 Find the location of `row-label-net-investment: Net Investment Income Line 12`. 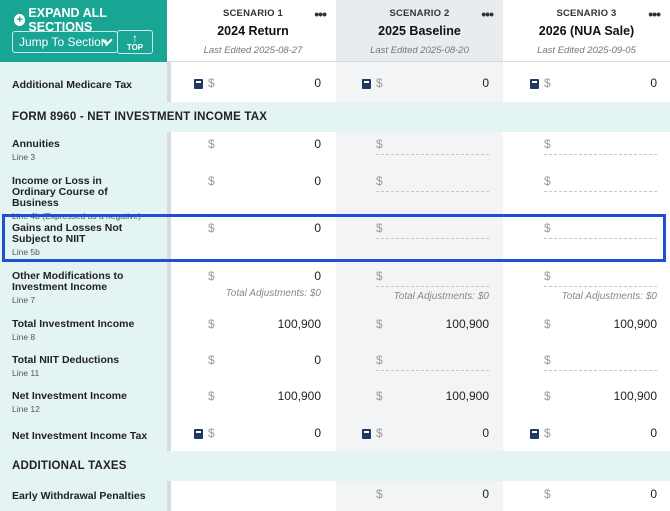

row-label-net-investment: Net Investment Income Line 12 is located at coordinates (69, 402).